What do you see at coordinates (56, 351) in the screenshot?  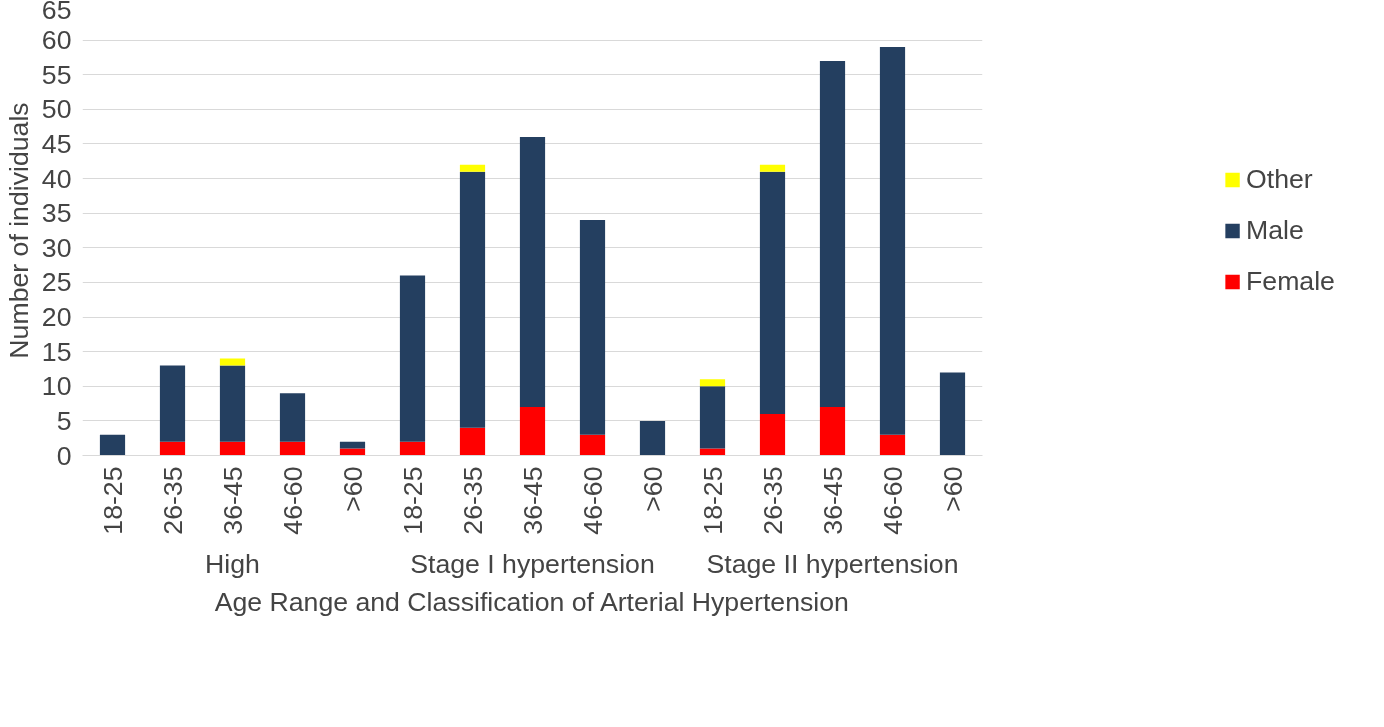 I see `y-tick-label: 15` at bounding box center [56, 351].